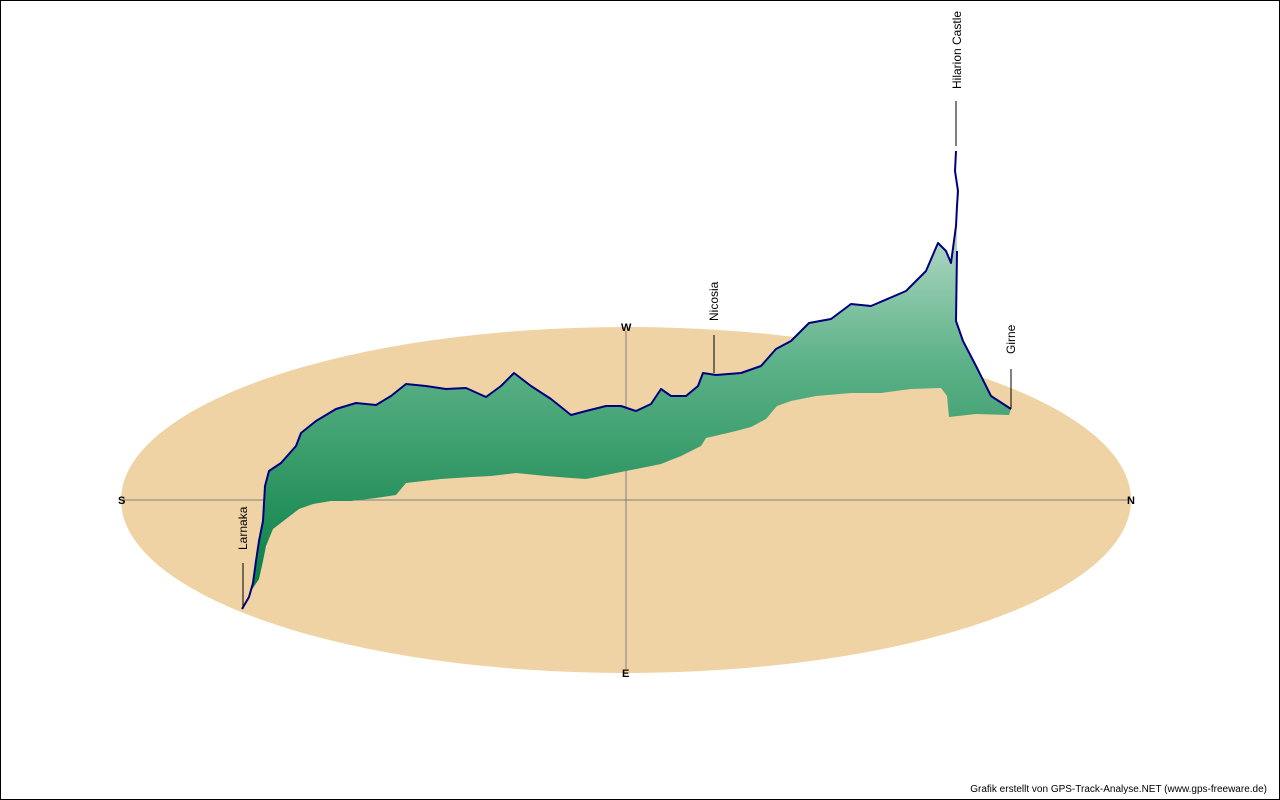 The width and height of the screenshot is (1280, 800). What do you see at coordinates (121, 501) in the screenshot?
I see `compass-south: S` at bounding box center [121, 501].